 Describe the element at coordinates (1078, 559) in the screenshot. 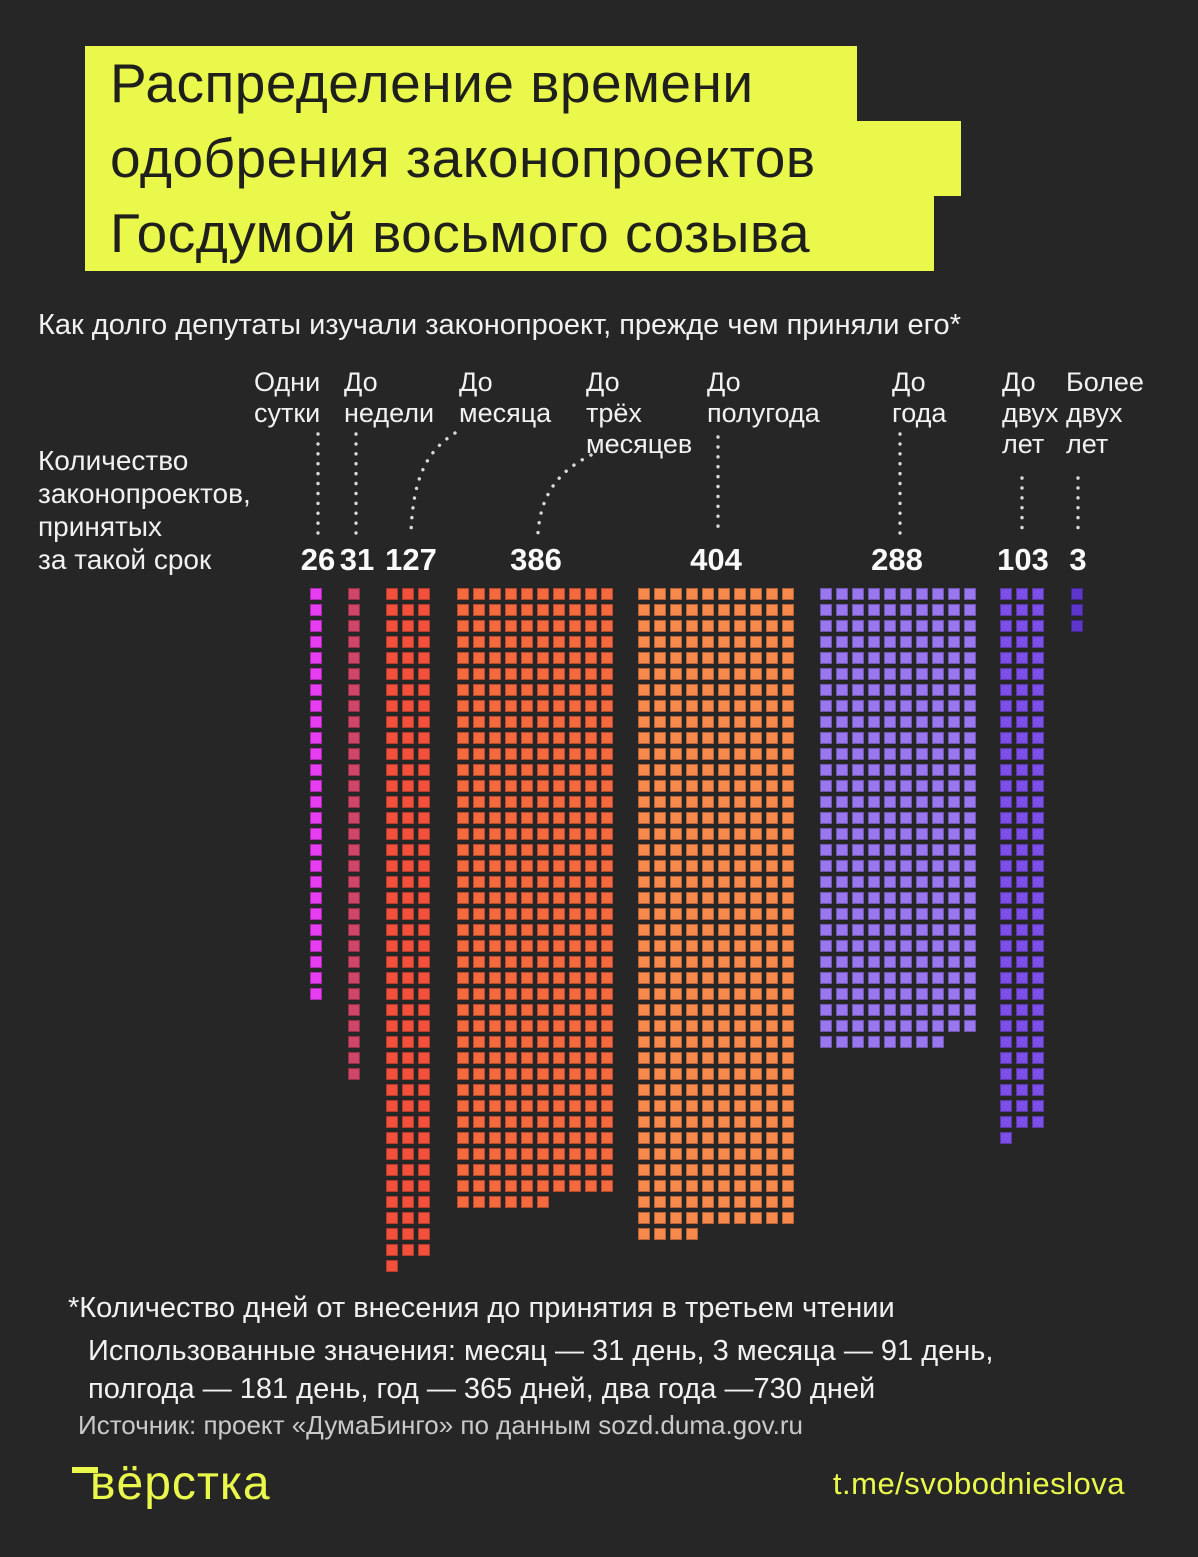

I see `col-count-8: 3` at that location.